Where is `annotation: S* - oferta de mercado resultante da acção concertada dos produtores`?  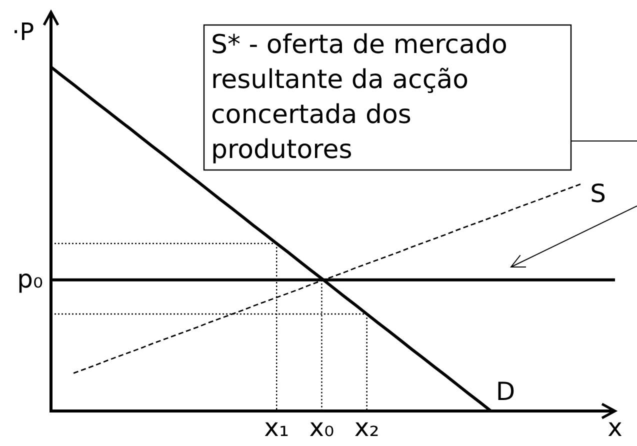 annotation: S* - oferta de mercado resultante da acção concertada dos produtores is located at coordinates (359, 97).